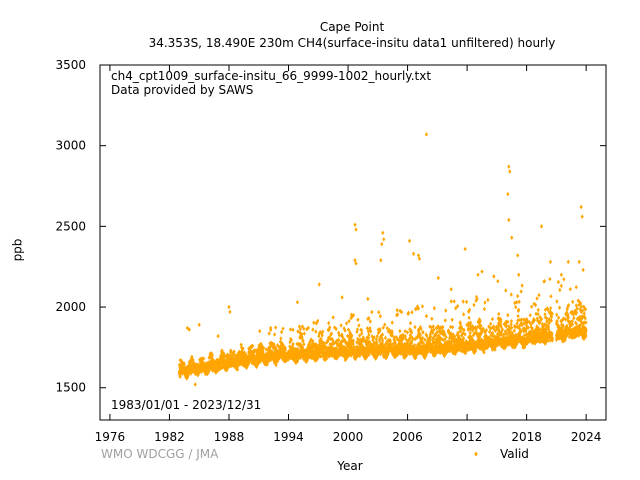 The height and width of the screenshot is (480, 640). What do you see at coordinates (70, 65) in the screenshot?
I see `y-tick-label: 3500` at bounding box center [70, 65].